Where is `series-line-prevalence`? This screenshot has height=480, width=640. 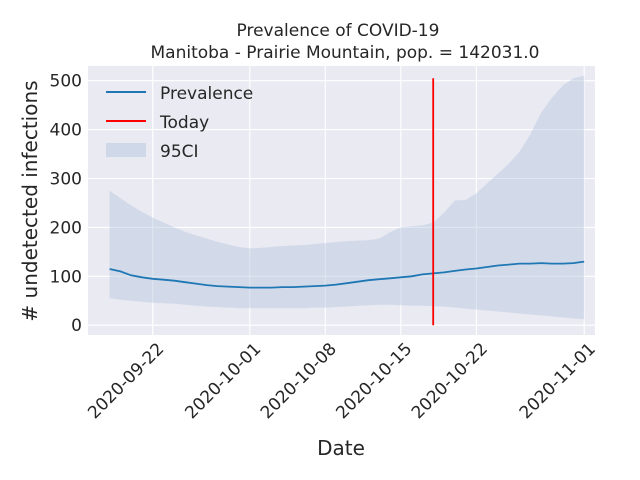
series-line-prevalence is located at coordinates (347, 274).